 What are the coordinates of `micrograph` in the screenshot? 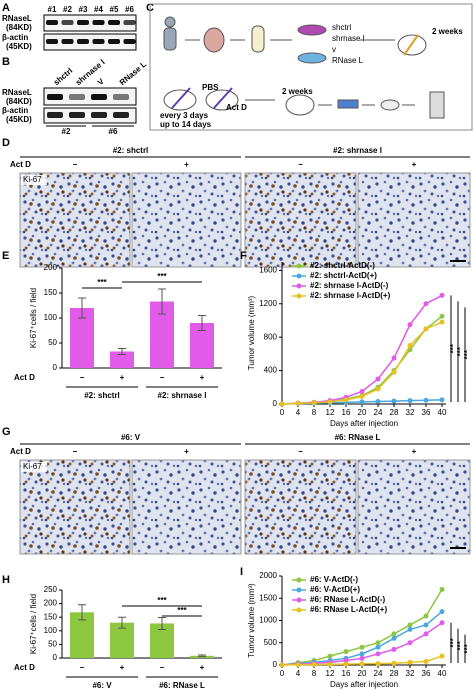 It's located at (414, 507).